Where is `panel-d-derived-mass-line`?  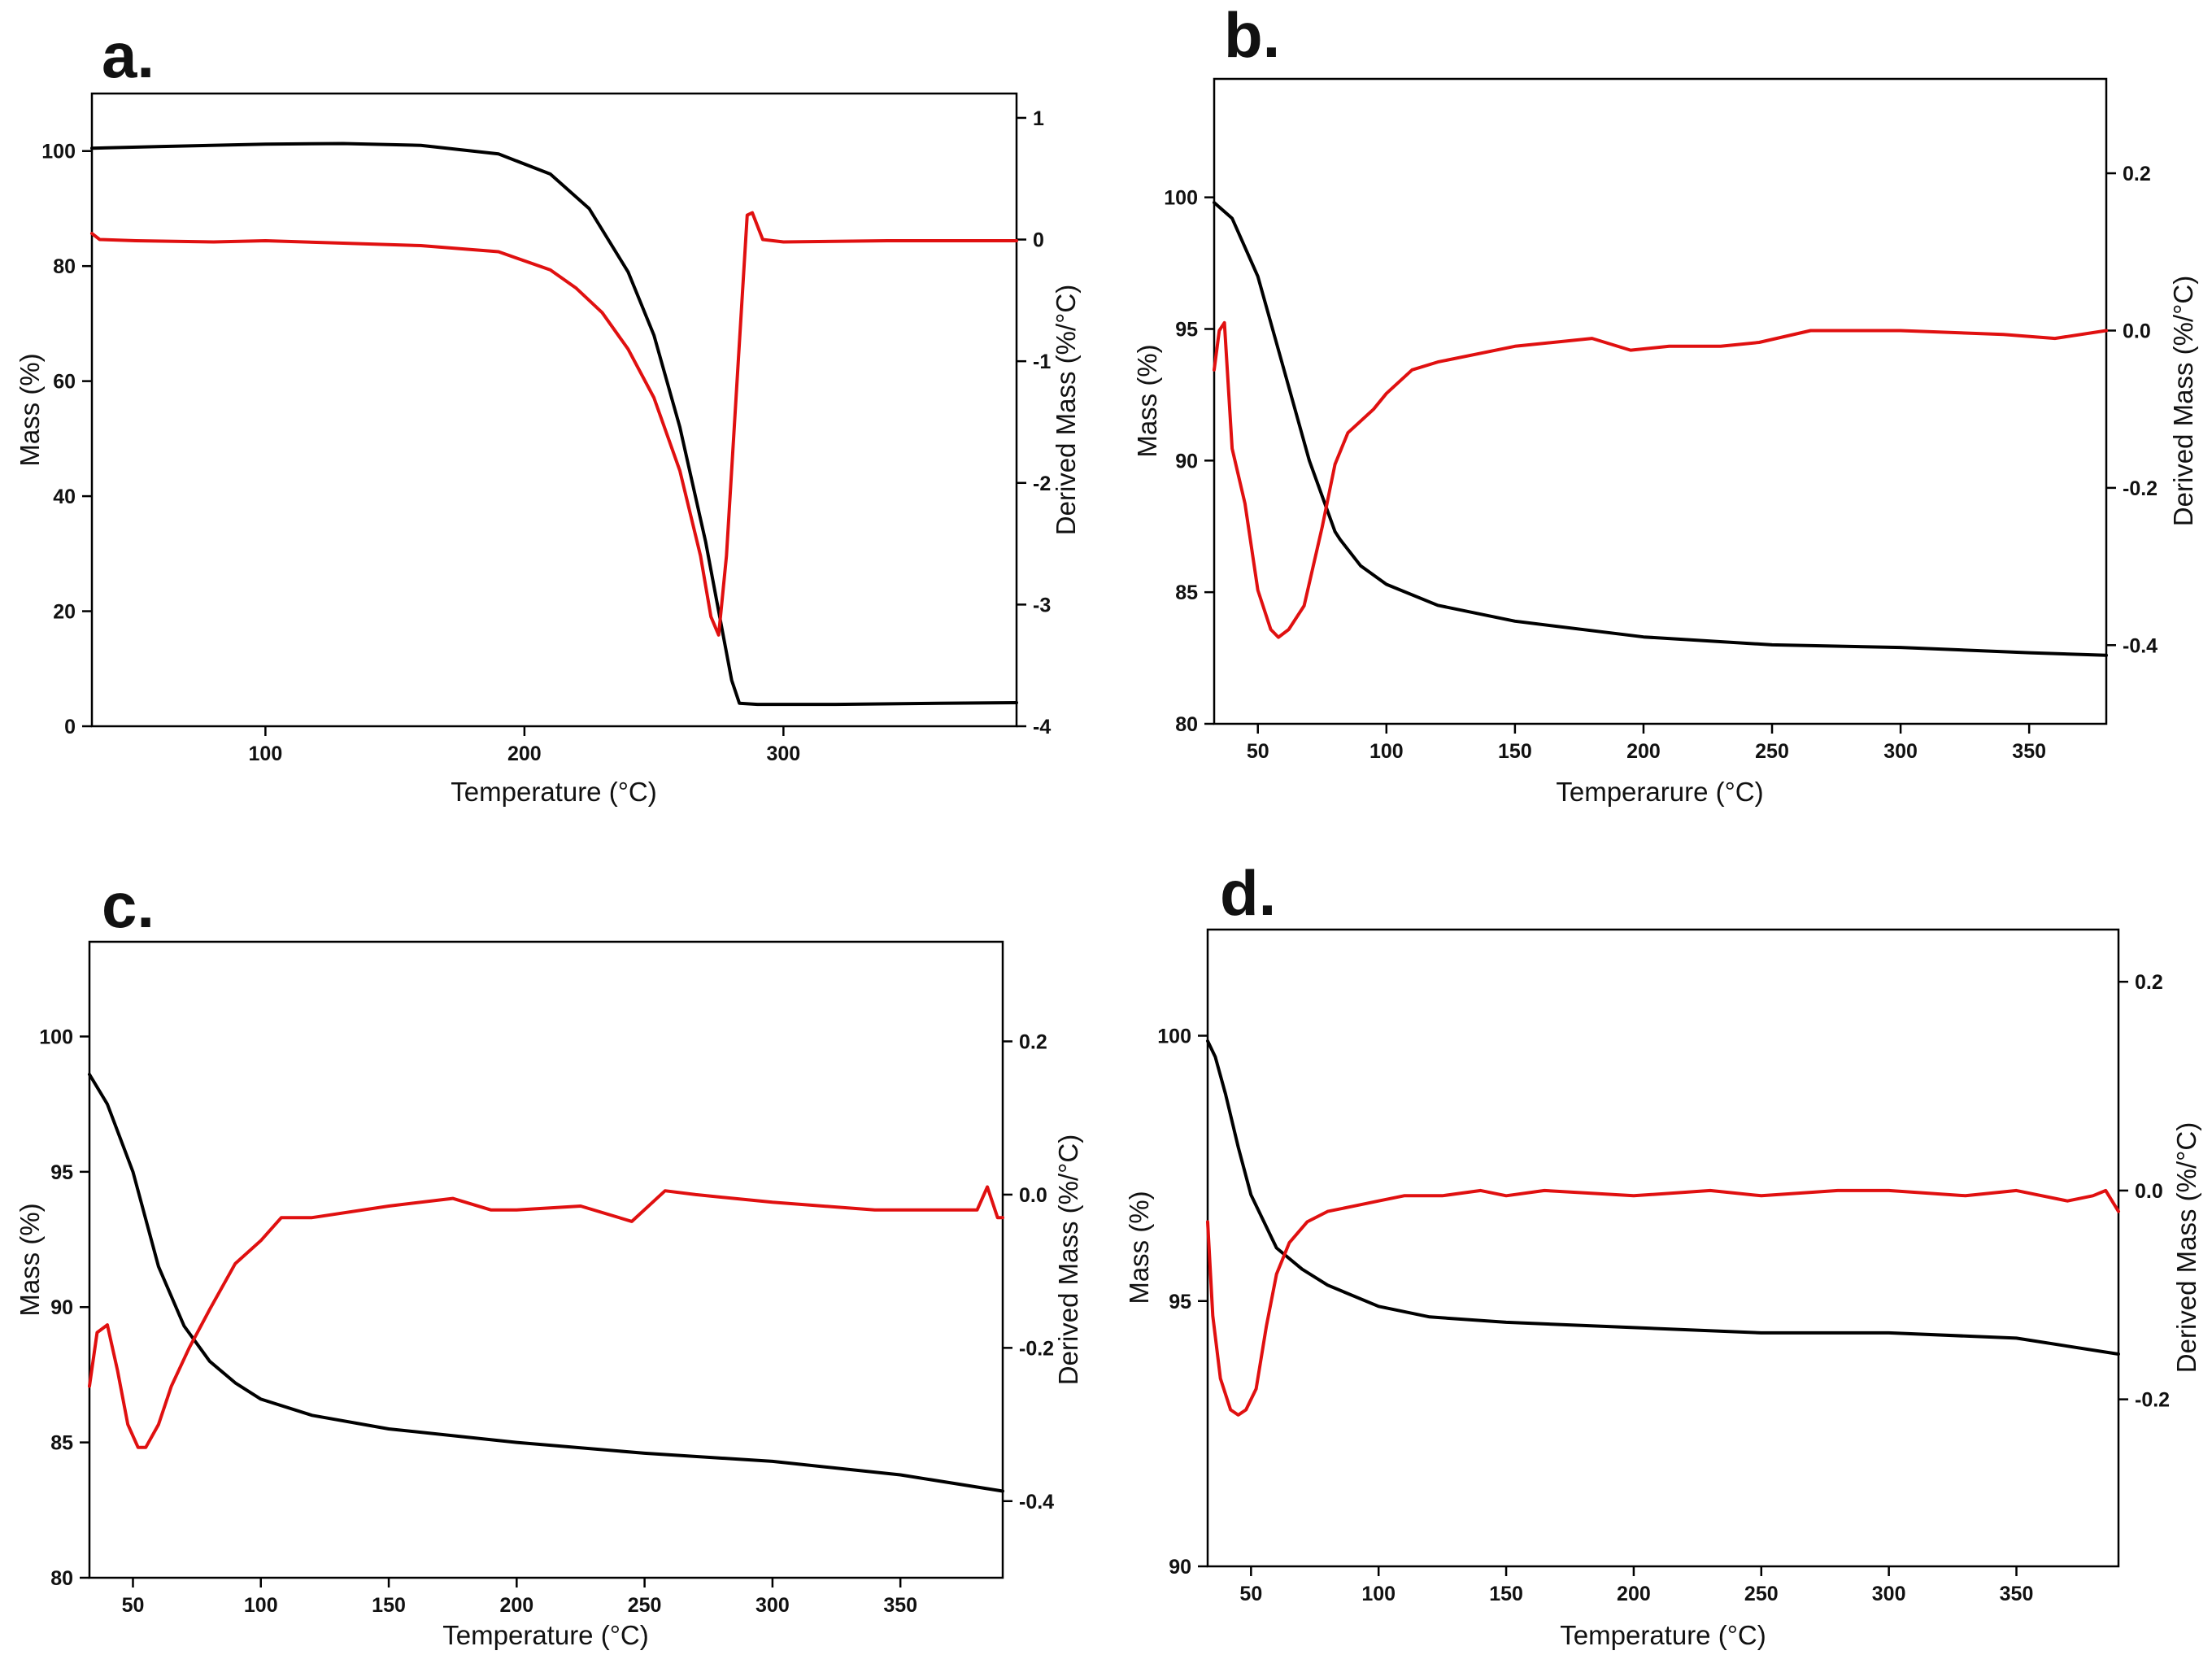
panel-d-derived-mass-line is located at coordinates (1663, 1302).